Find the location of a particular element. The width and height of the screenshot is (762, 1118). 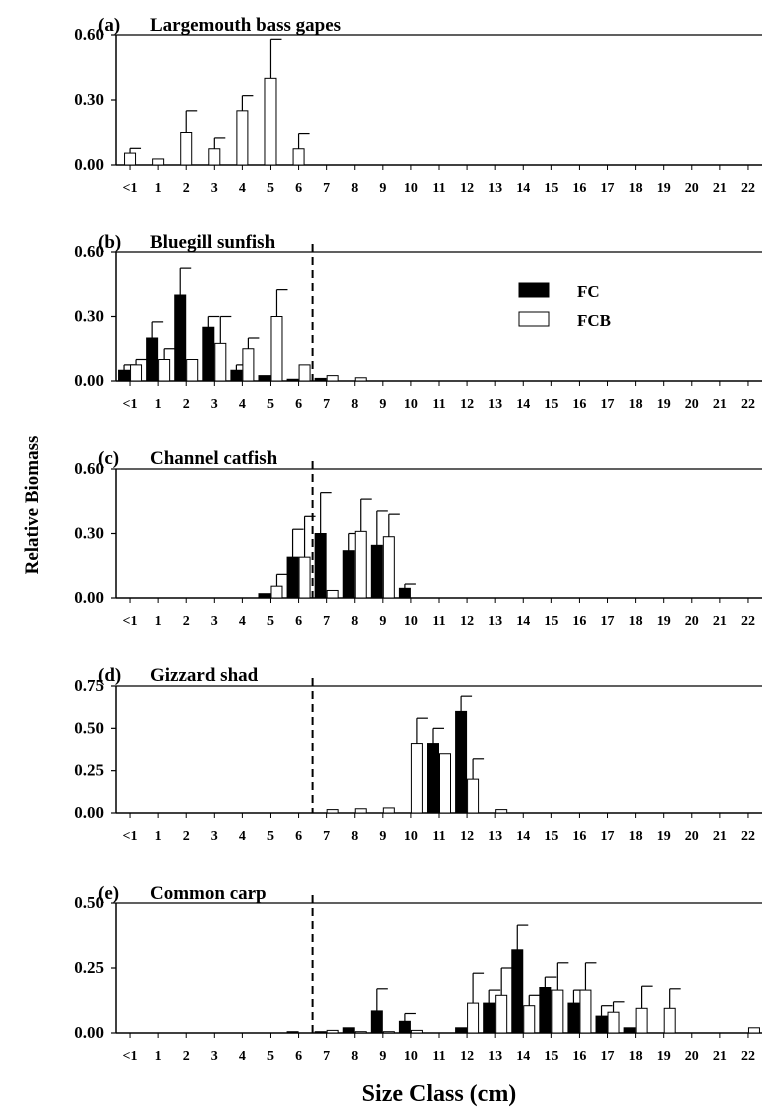

x-tick-label: 17 is located at coordinates (608, 836).